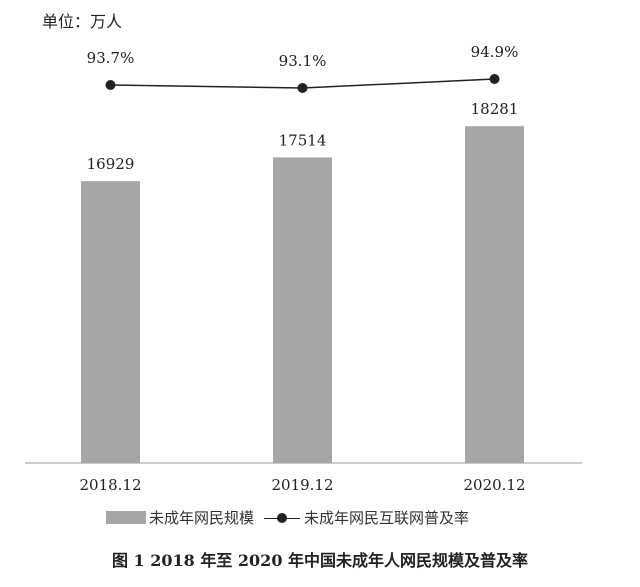  What do you see at coordinates (82, 21) in the screenshot?
I see `unit-label: 单位：万人` at bounding box center [82, 21].